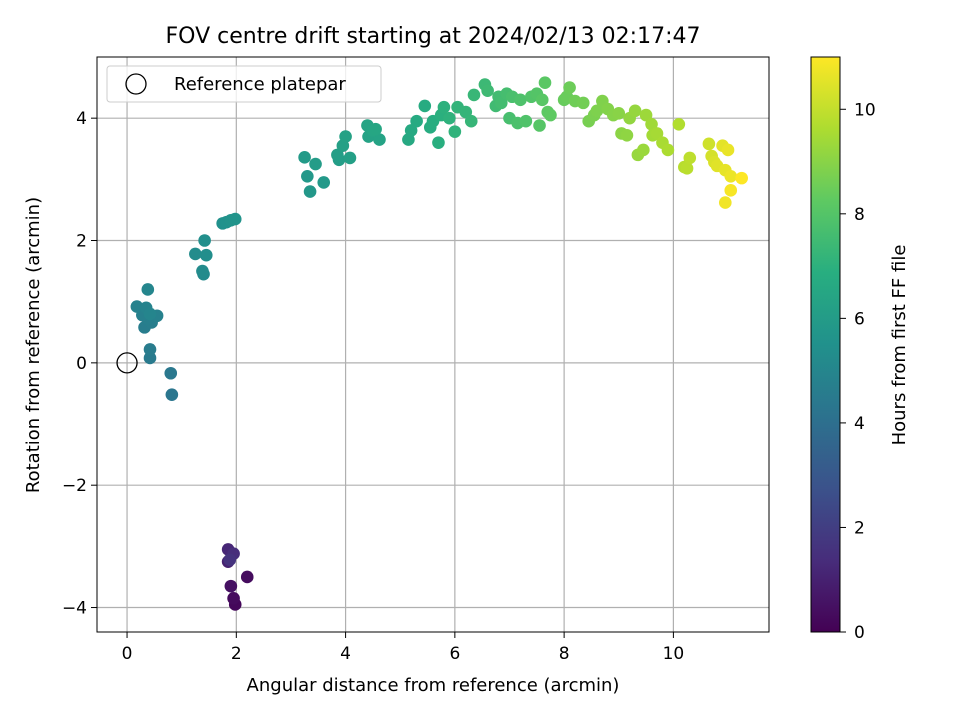  Describe the element at coordinates (859, 528) in the screenshot. I see `colorbar-tick-label: 2` at that location.